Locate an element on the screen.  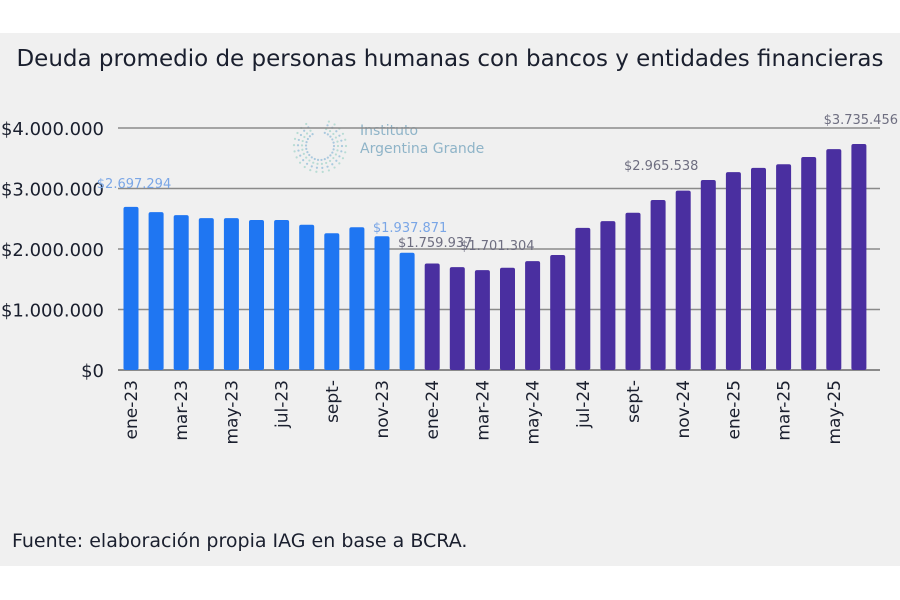
x-tick-label: ene-25 is located at coordinates (734, 409).